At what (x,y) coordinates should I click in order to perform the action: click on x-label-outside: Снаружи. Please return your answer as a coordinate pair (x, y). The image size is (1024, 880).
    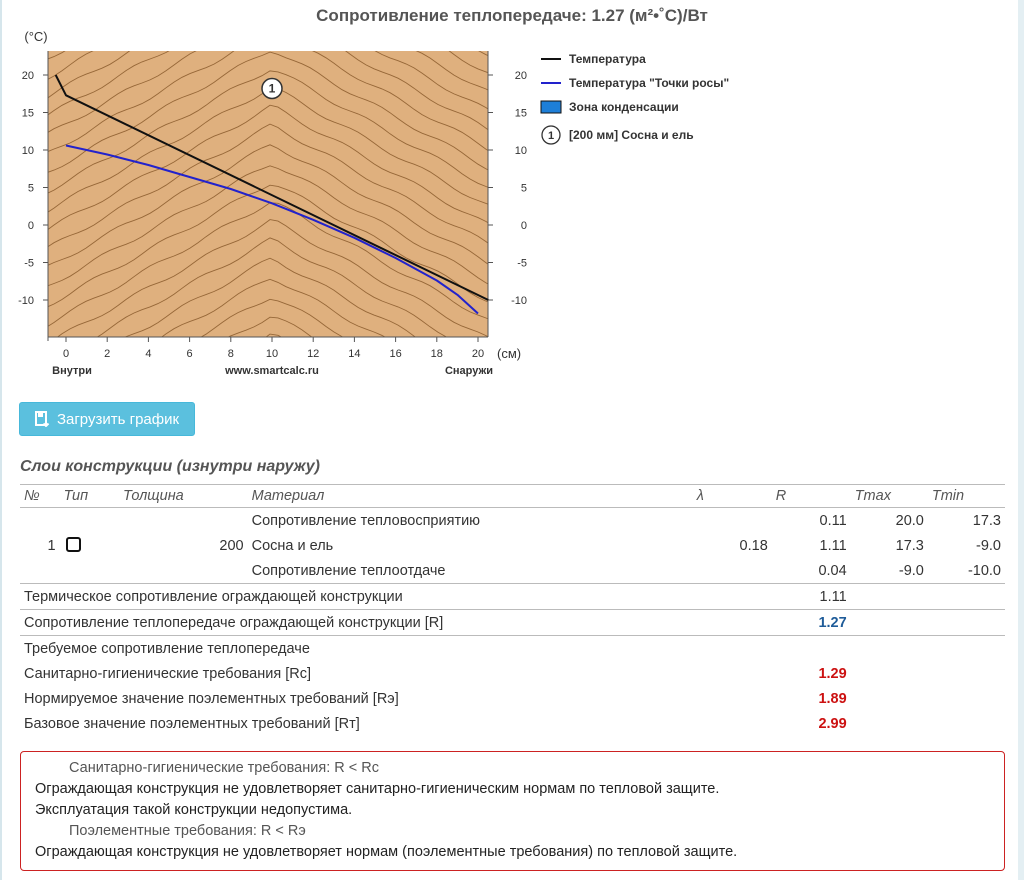
    Looking at the image, I should click on (469, 371).